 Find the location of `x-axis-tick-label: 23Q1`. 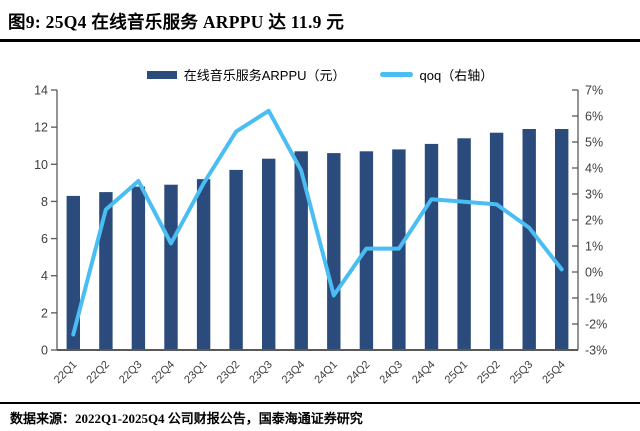

x-axis-tick-label: 23Q1 is located at coordinates (196, 373).